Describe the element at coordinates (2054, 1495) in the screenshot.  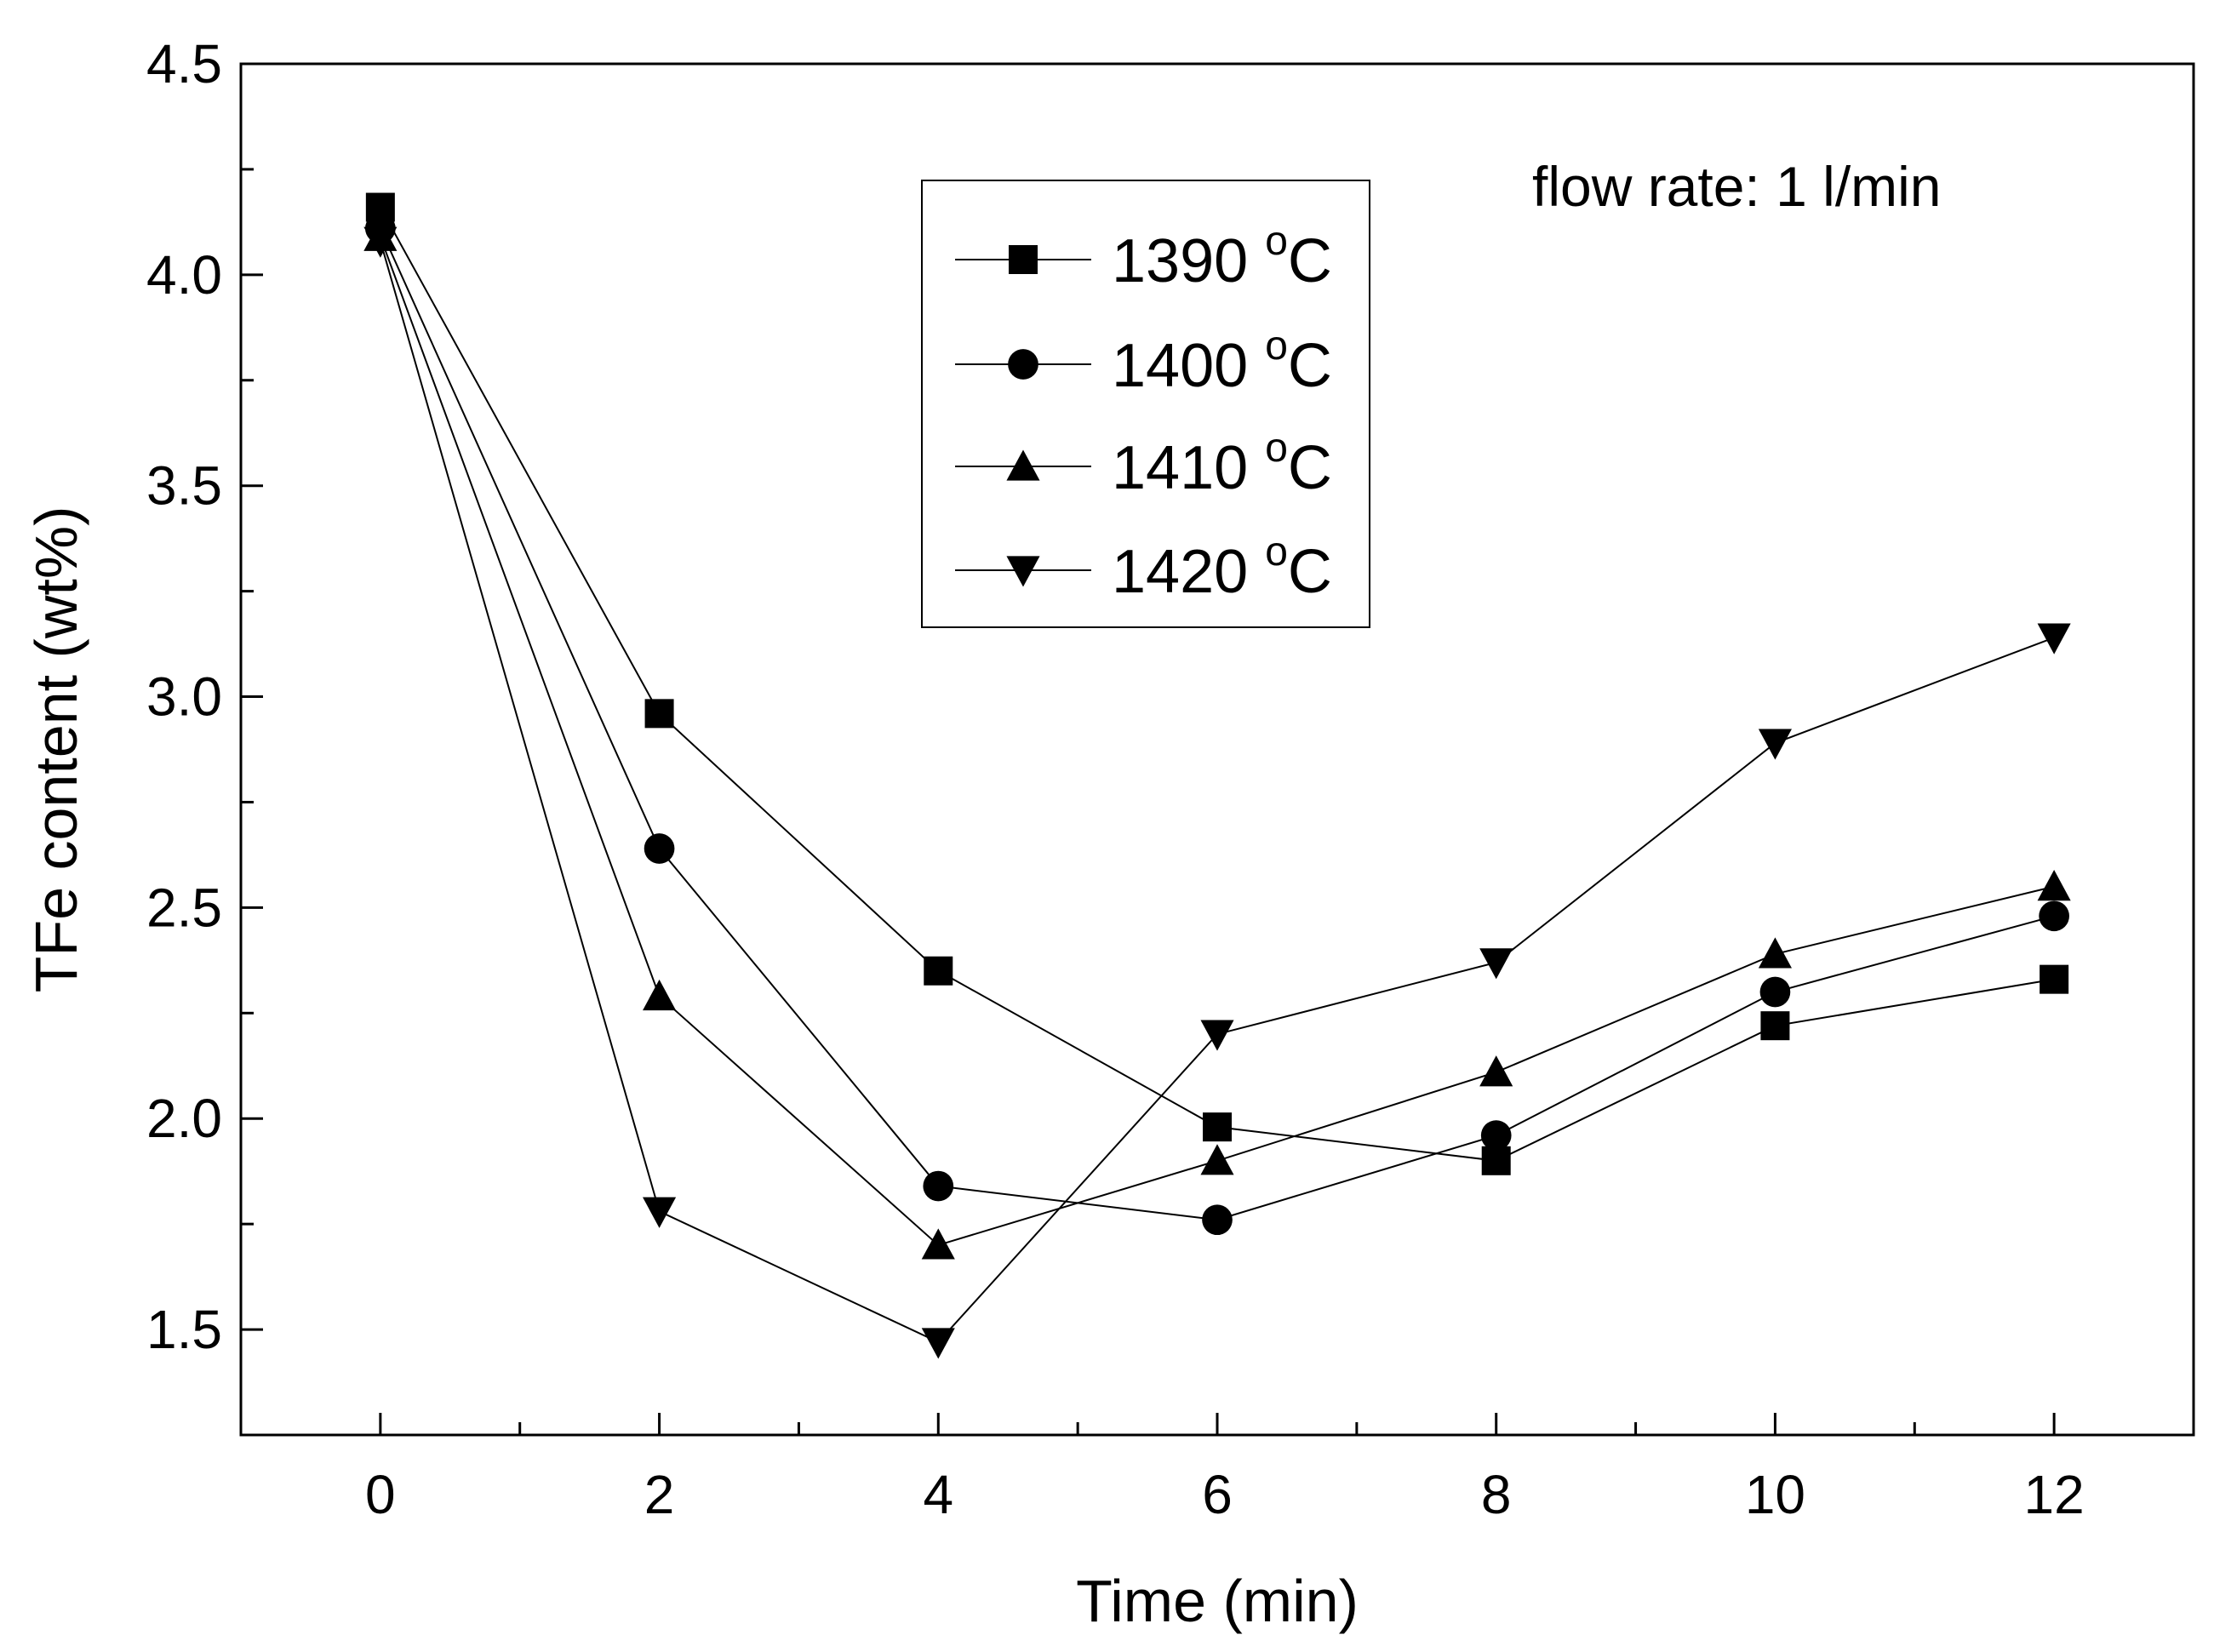
I see `x-tick-label: 12` at that location.